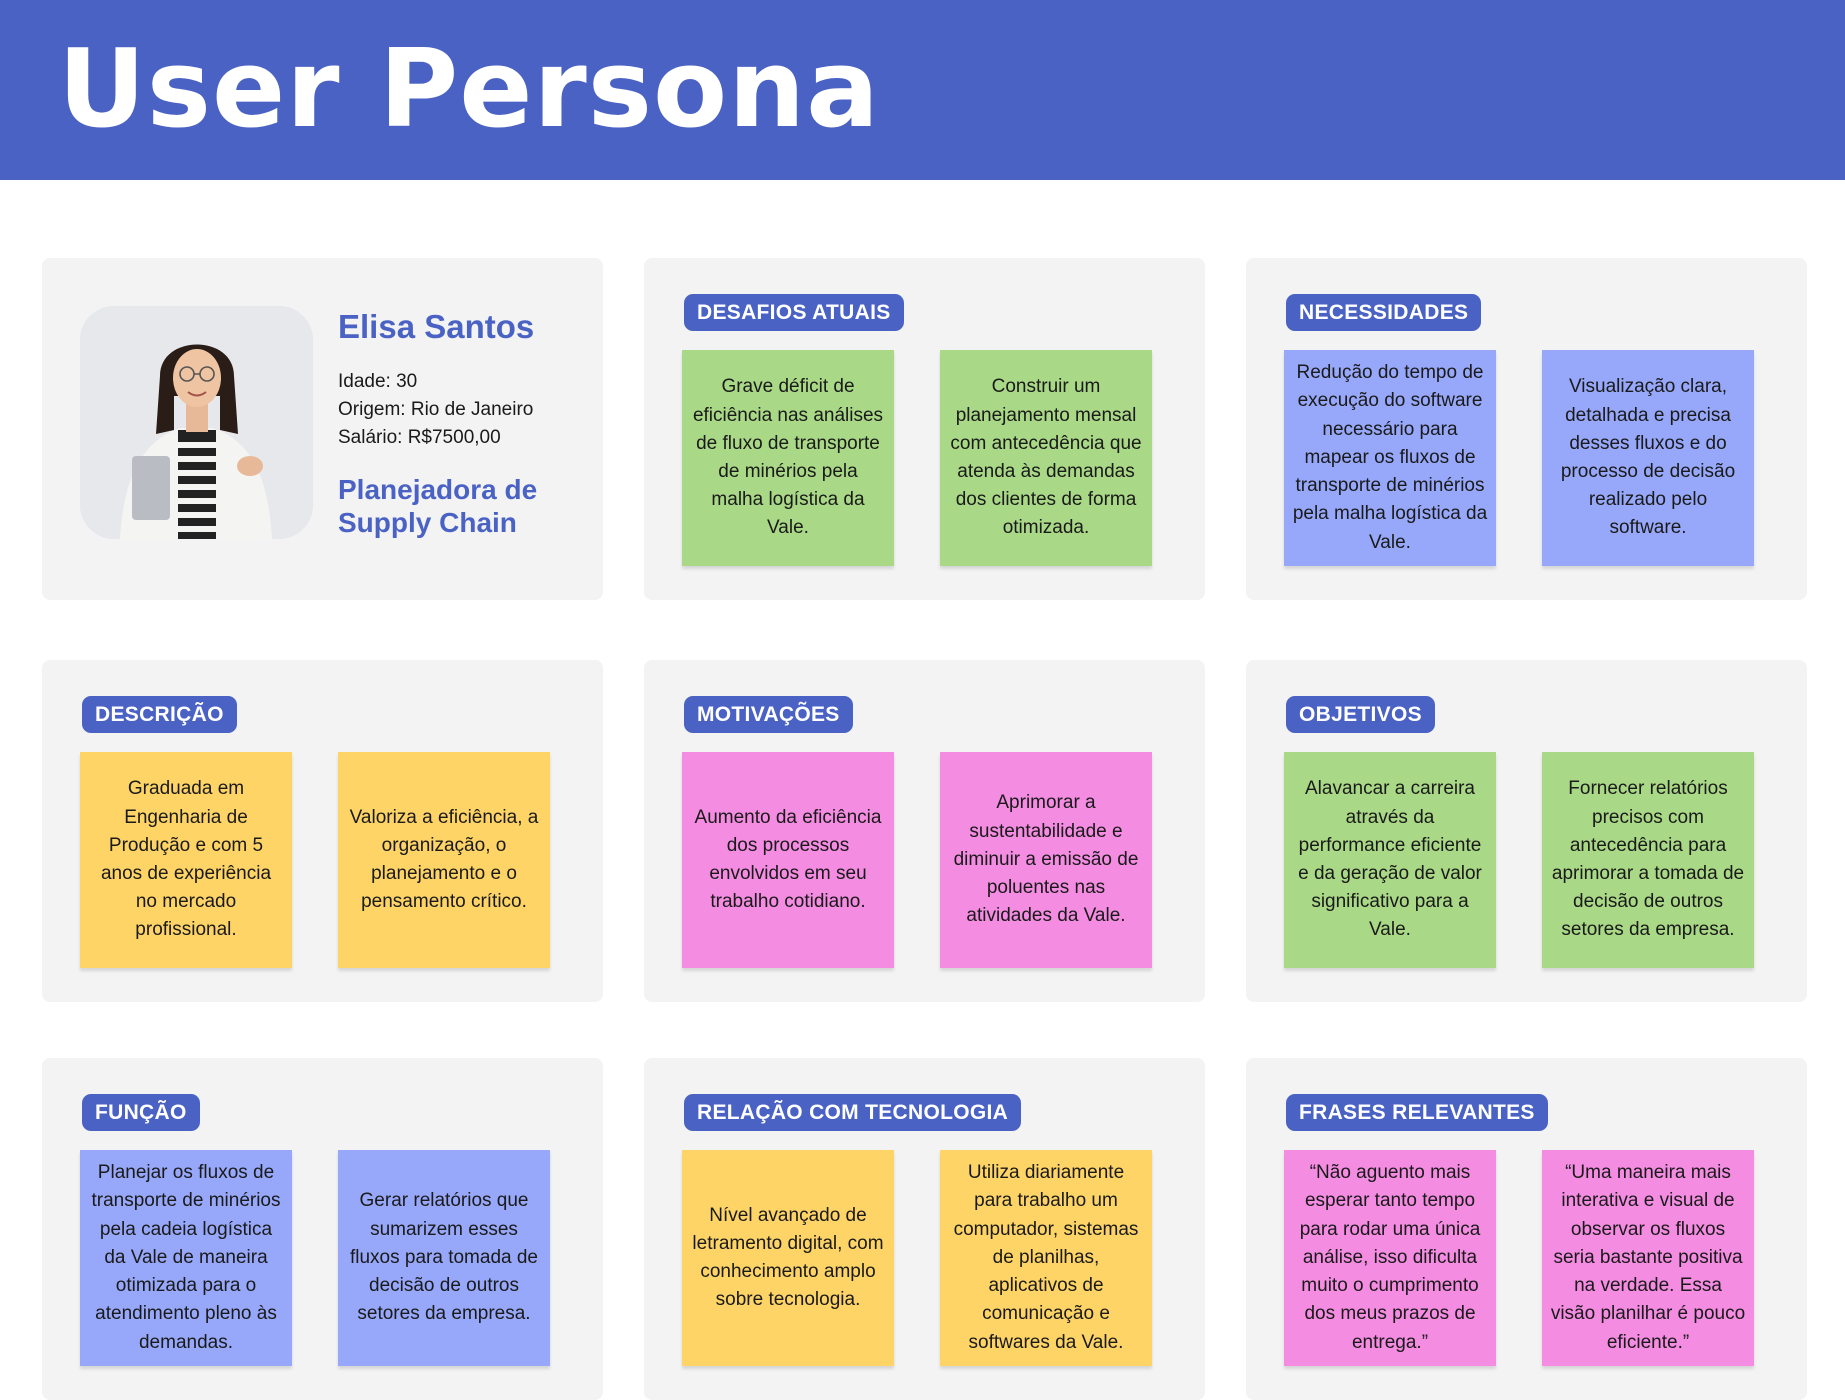  Describe the element at coordinates (419, 437) in the screenshot. I see `persona-salary: Salário: R$7500,00` at that location.